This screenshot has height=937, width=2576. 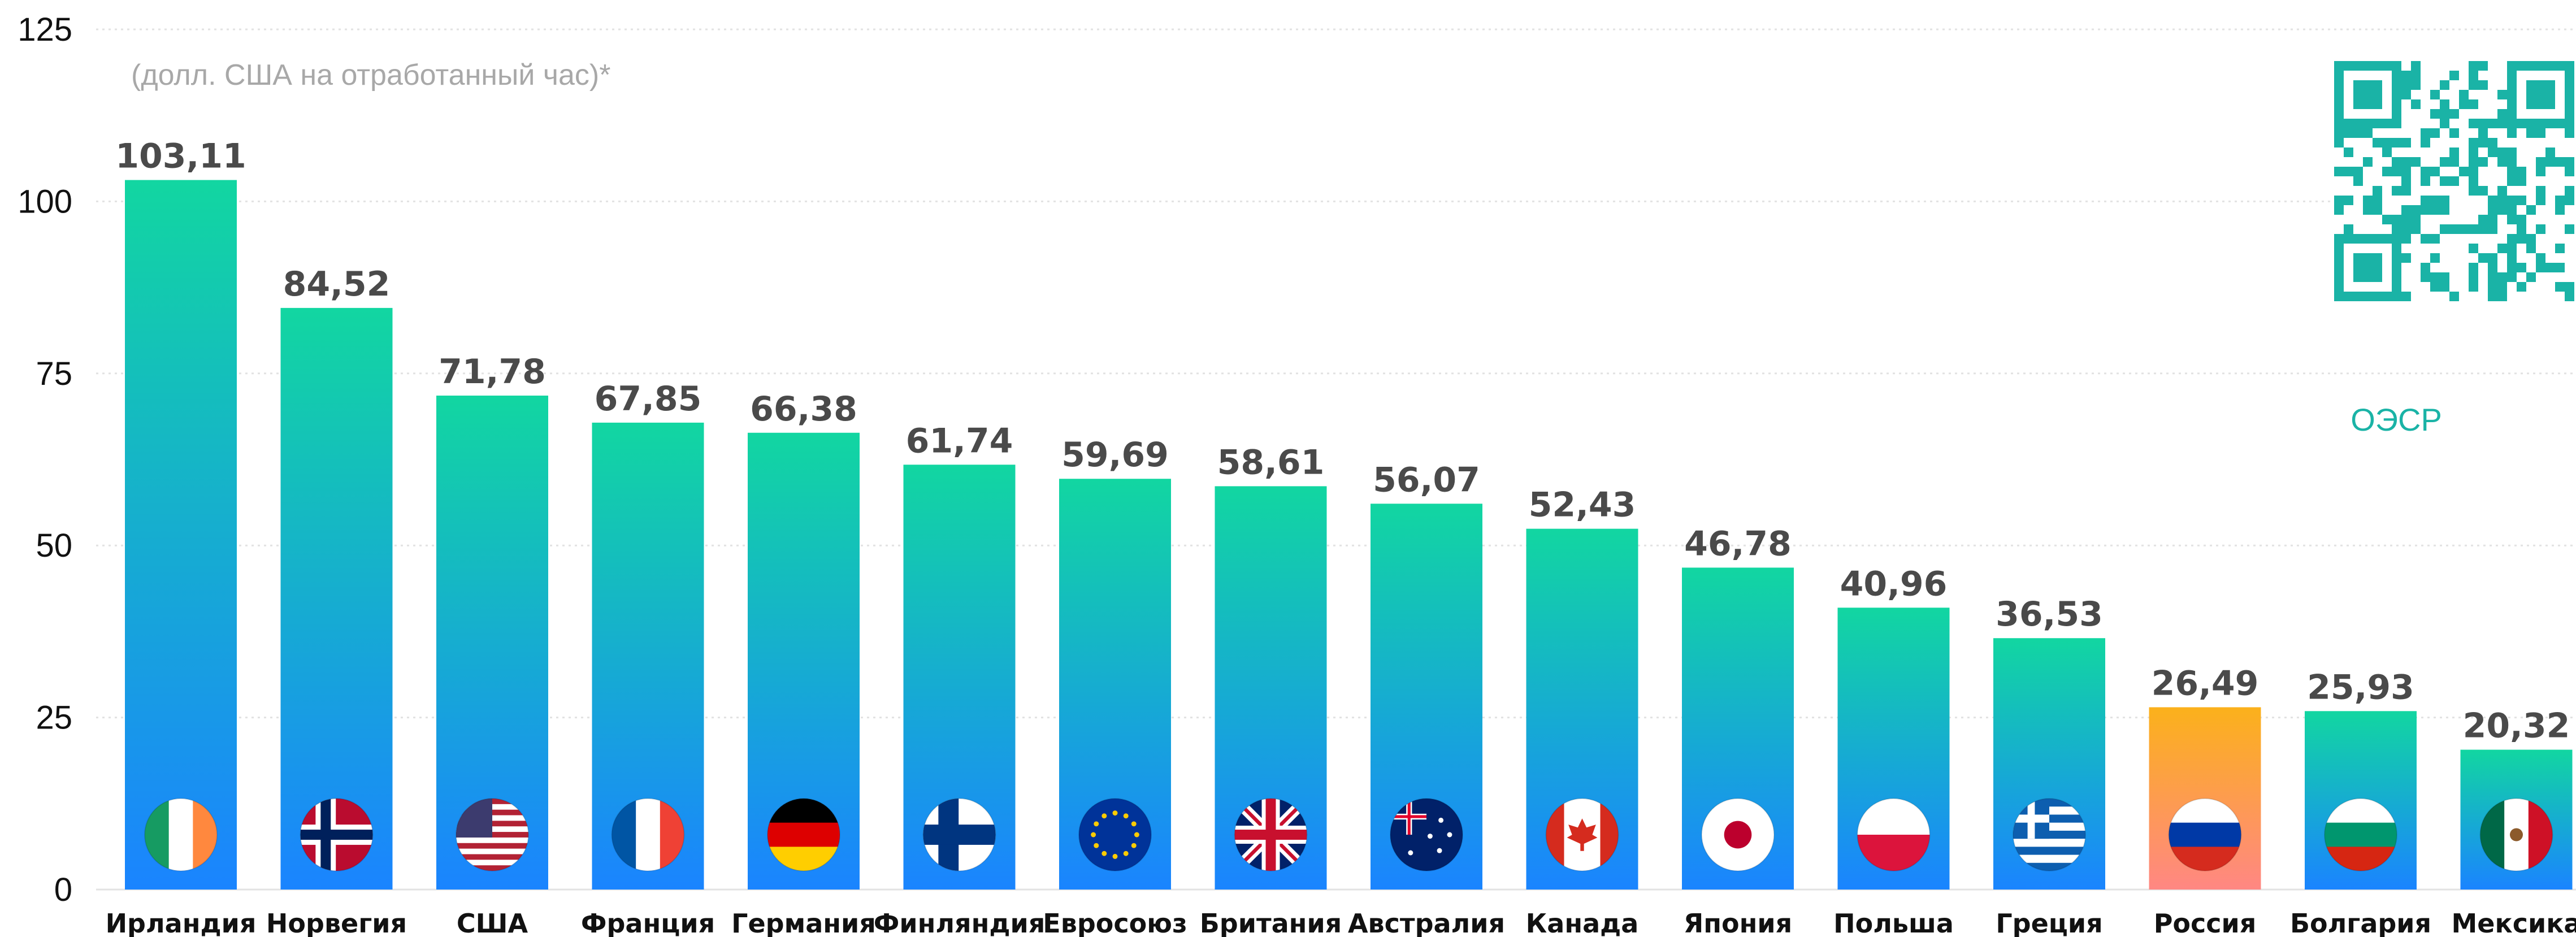 What do you see at coordinates (1426, 834) in the screenshot?
I see `australia-flag-icon` at bounding box center [1426, 834].